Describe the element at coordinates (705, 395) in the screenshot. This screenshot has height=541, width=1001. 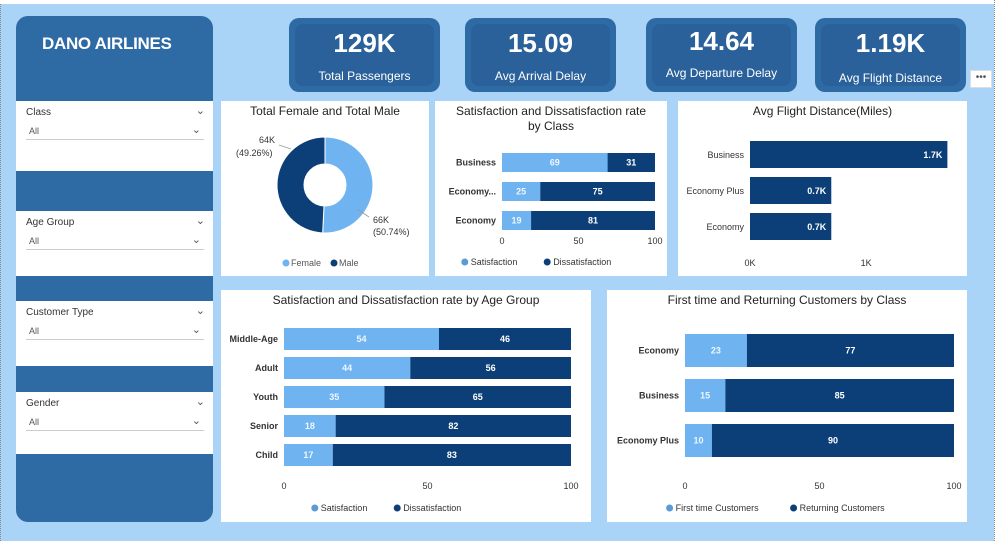
I see `bar-first-time-customers-business` at that location.